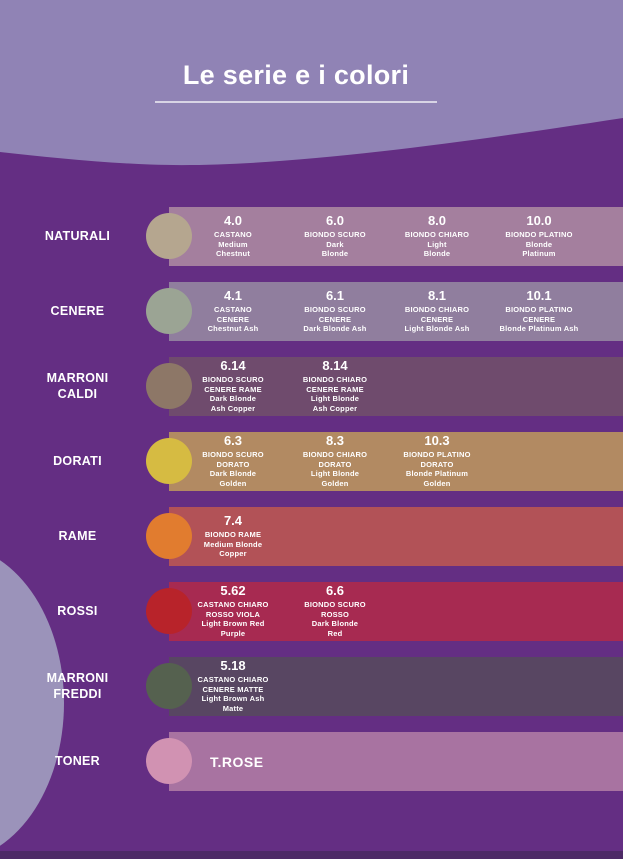 The image size is (623, 859). What do you see at coordinates (437, 329) in the screenshot?
I see `shade-name-english: Light Blonde Ash` at bounding box center [437, 329].